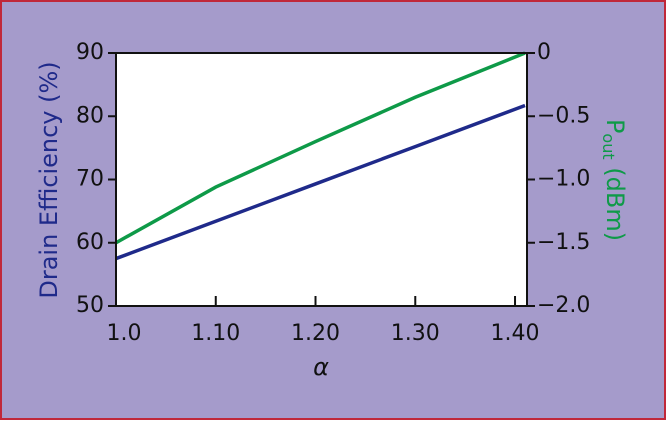 Image resolution: width=666 pixels, height=424 pixels. Describe the element at coordinates (90, 242) in the screenshot. I see `y-tick-label: 60` at that location.